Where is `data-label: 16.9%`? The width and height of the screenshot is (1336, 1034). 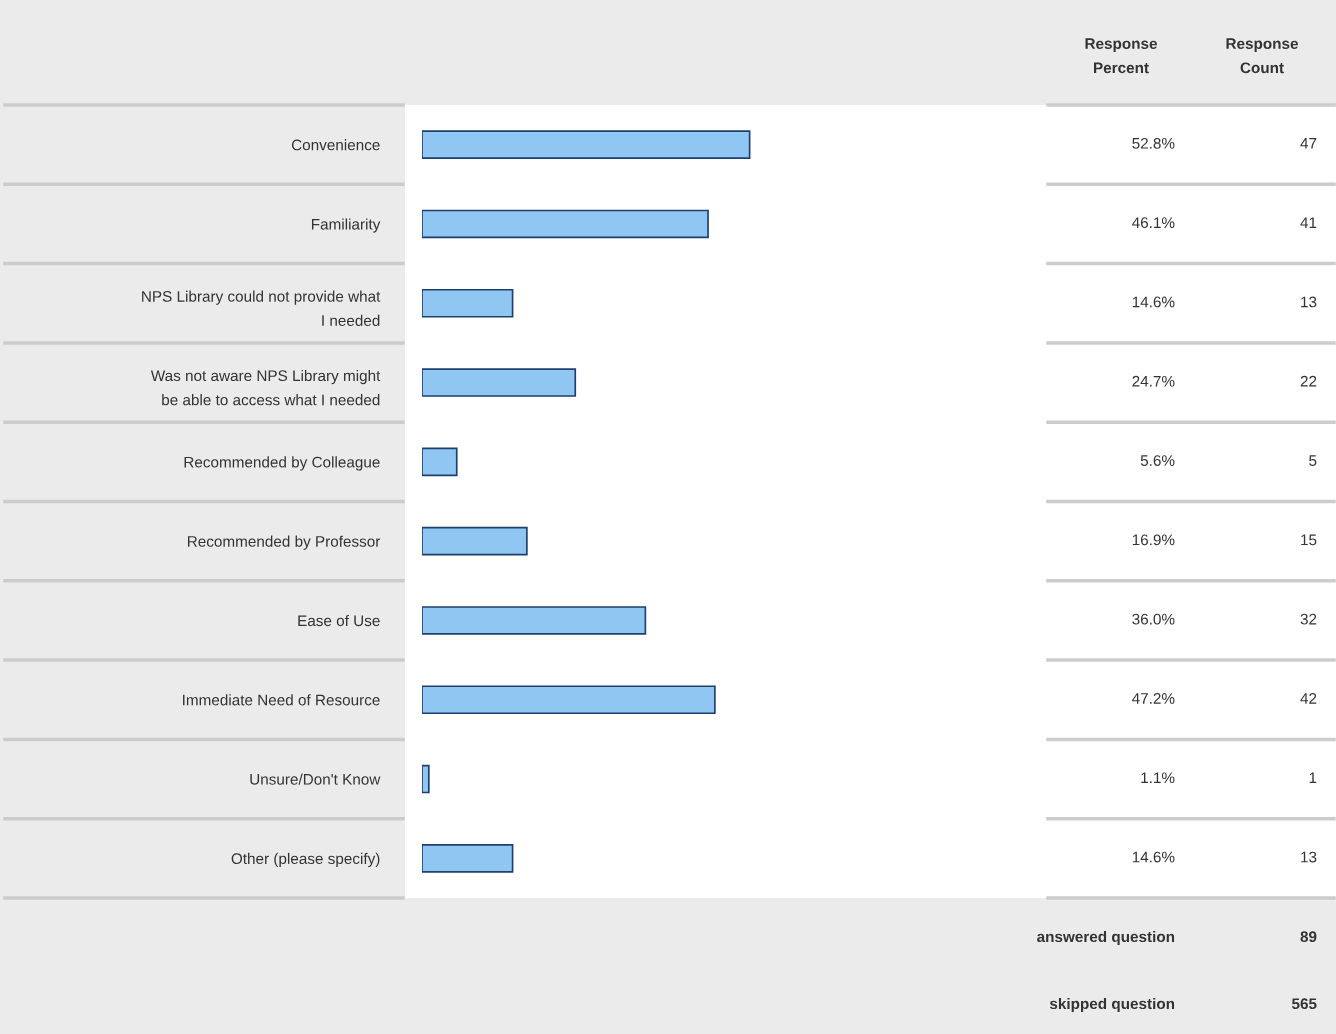 data-label: 16.9% is located at coordinates (1153, 540).